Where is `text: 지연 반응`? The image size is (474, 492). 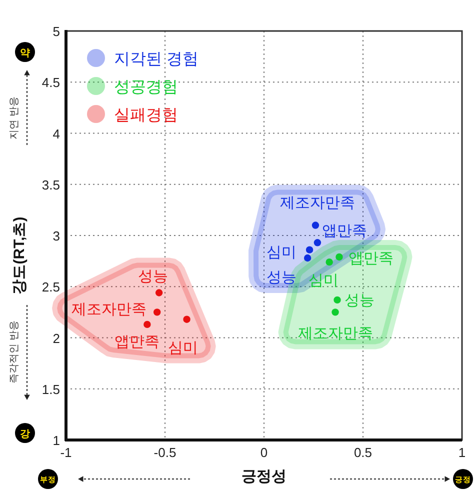
text: 지연 반응 is located at coordinates (14, 118).